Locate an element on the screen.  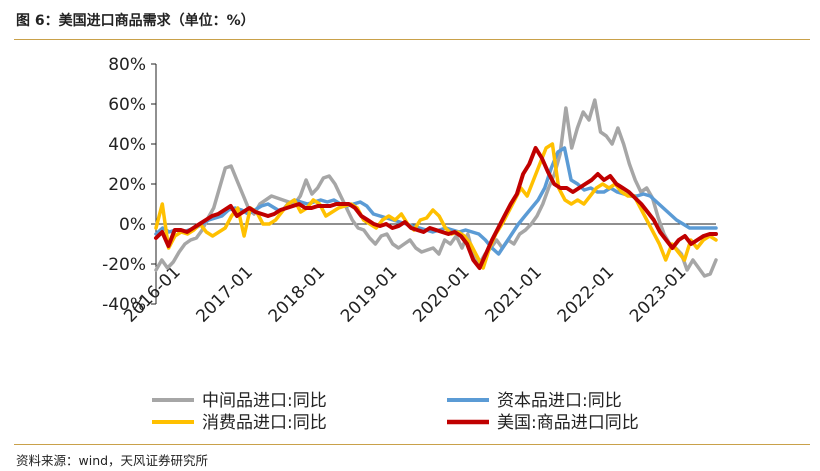
figure-title: 图 6：美国进口商品需求（单位：%） is located at coordinates (135, 21).